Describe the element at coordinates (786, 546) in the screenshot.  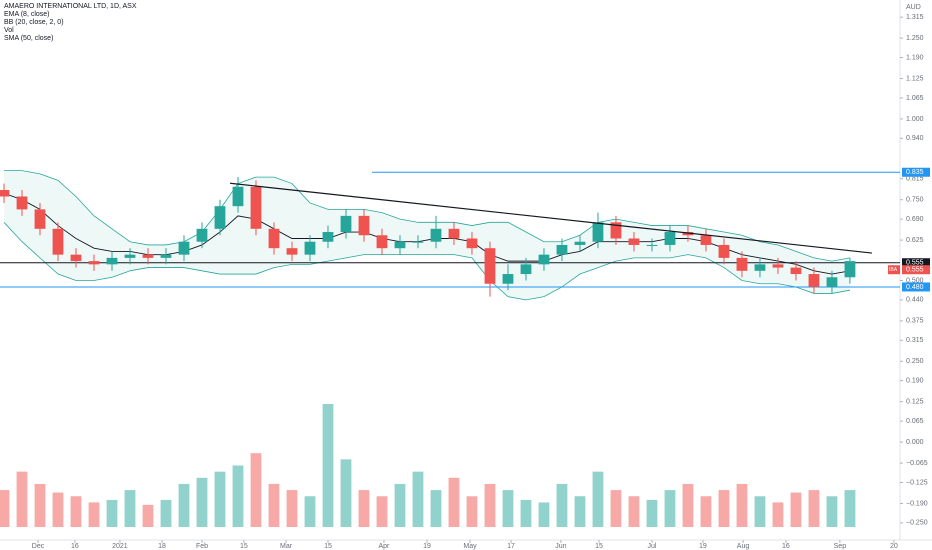
I see `x-tick-label: 16` at that location.